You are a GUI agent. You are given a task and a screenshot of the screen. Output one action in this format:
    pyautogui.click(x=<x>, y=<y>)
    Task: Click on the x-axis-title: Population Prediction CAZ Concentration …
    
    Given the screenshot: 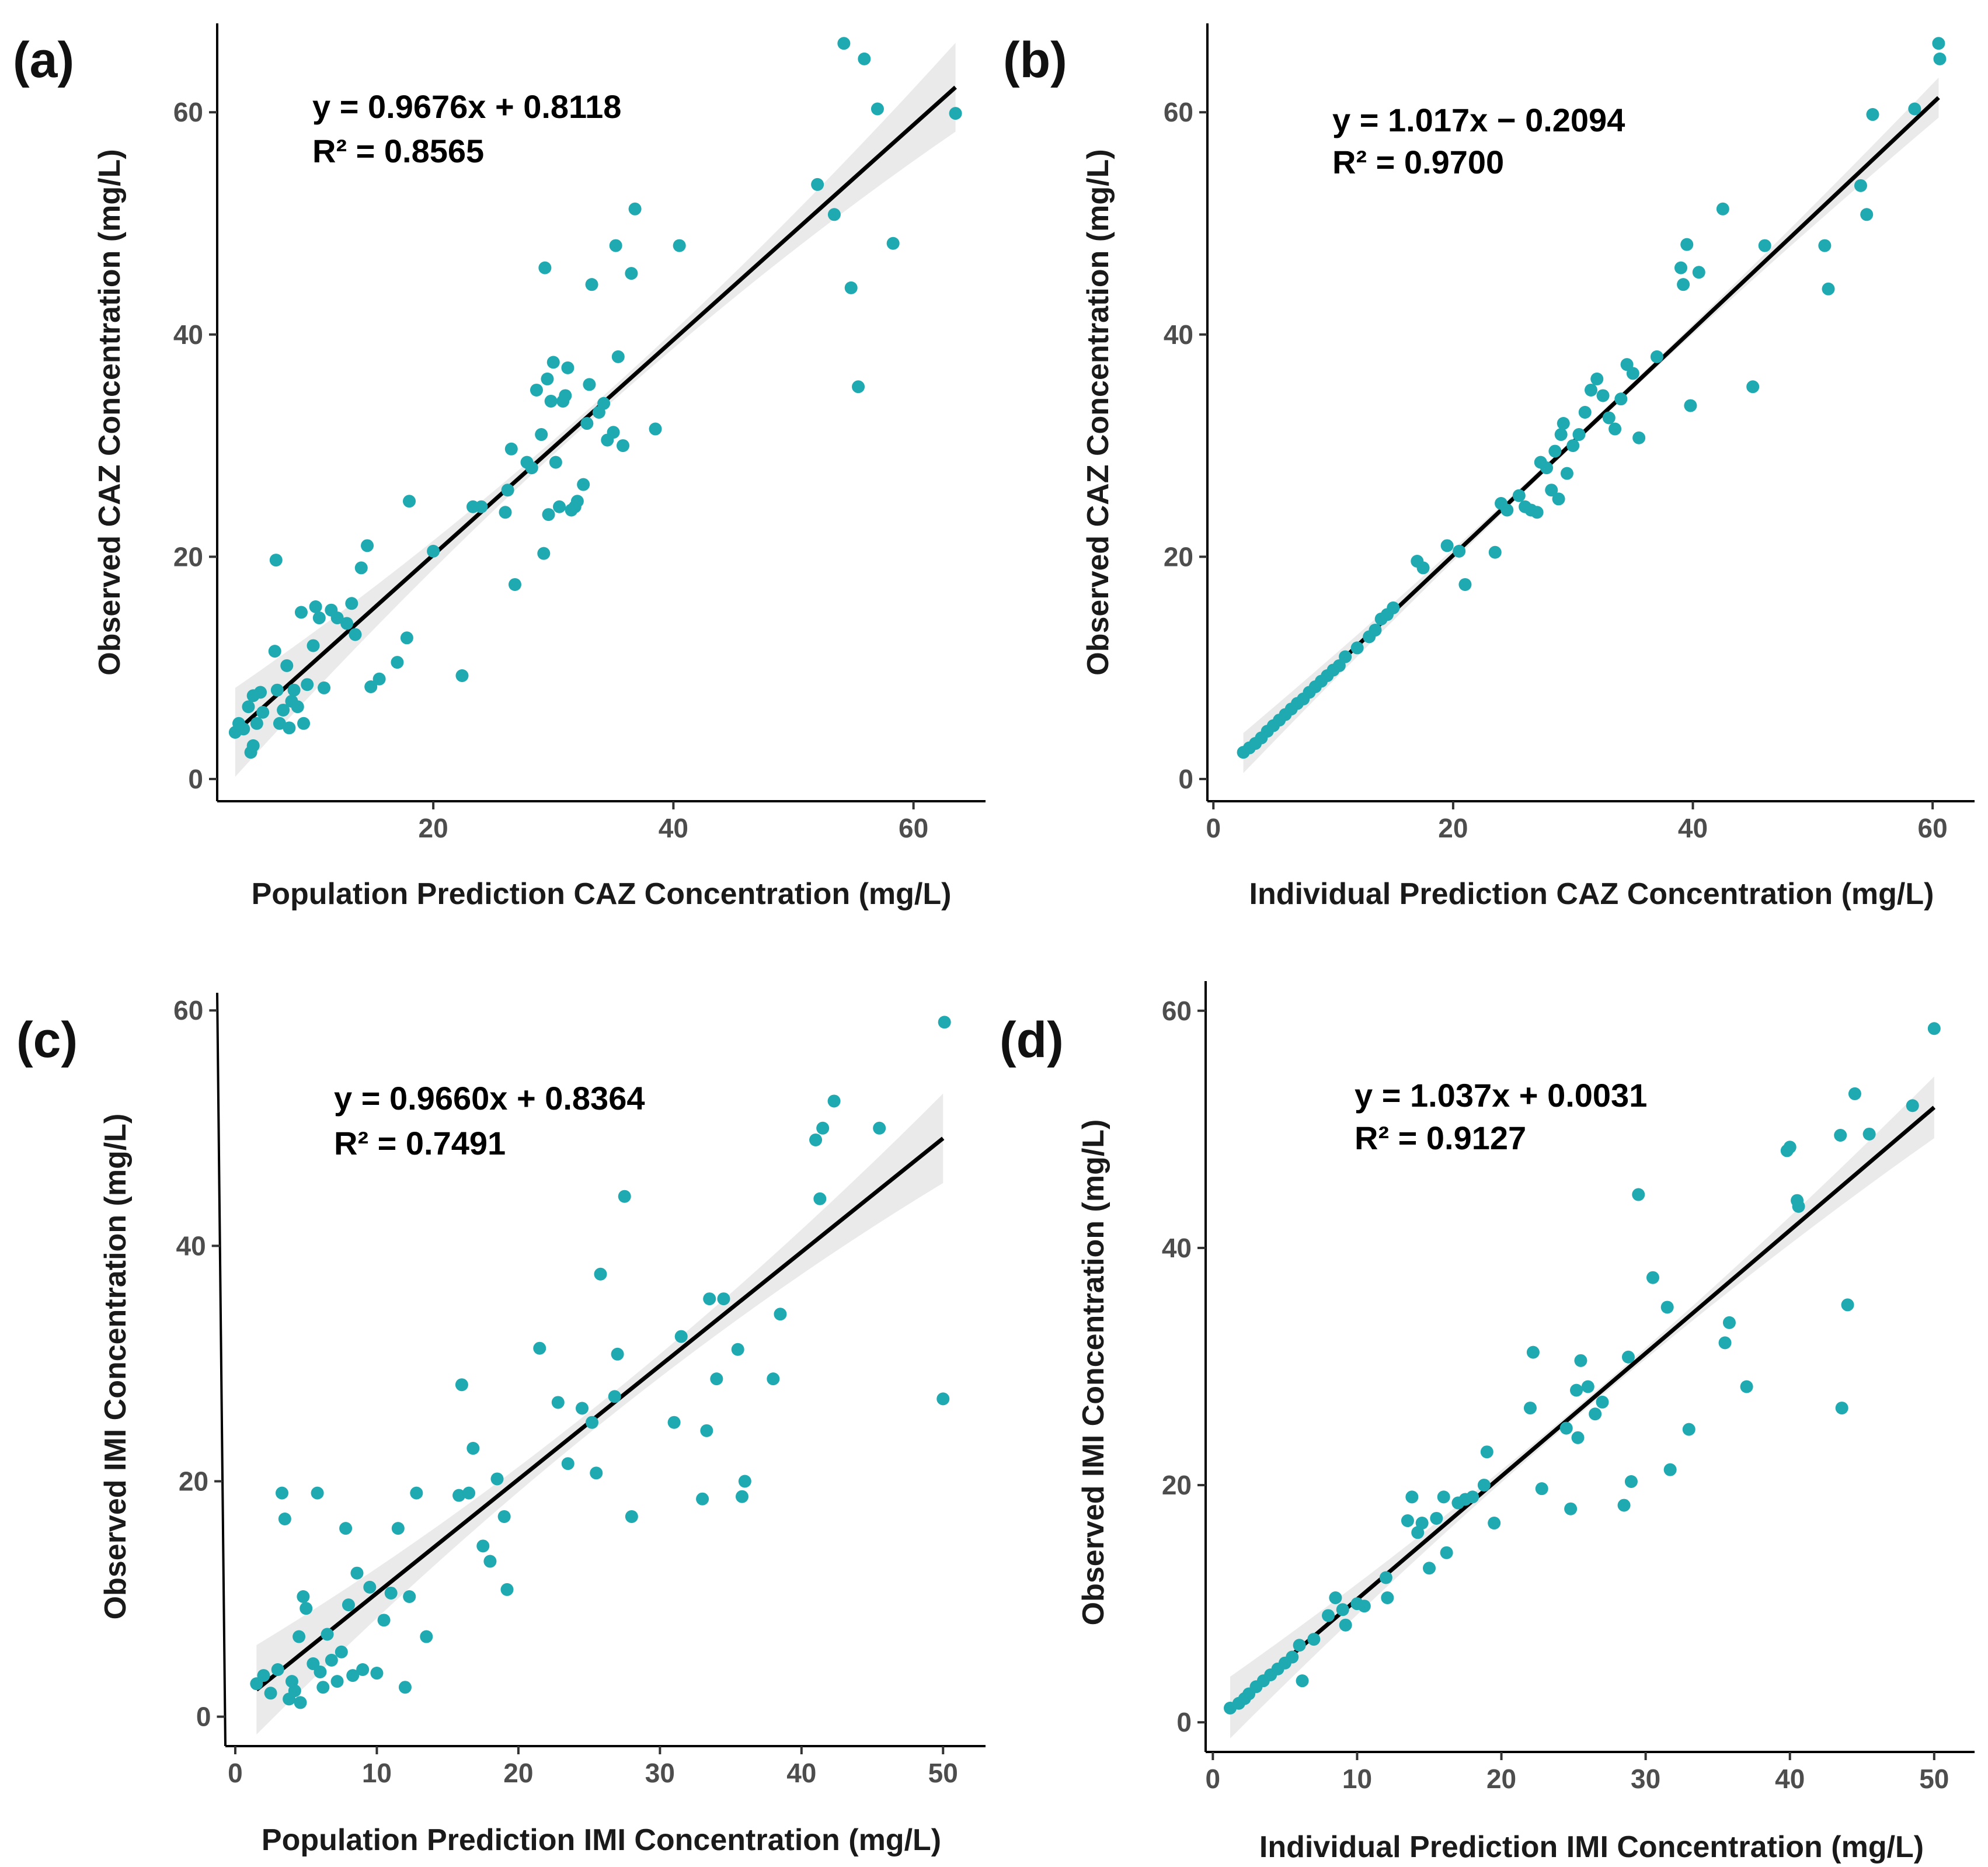 What is the action you would take?
    pyautogui.click(x=602, y=894)
    